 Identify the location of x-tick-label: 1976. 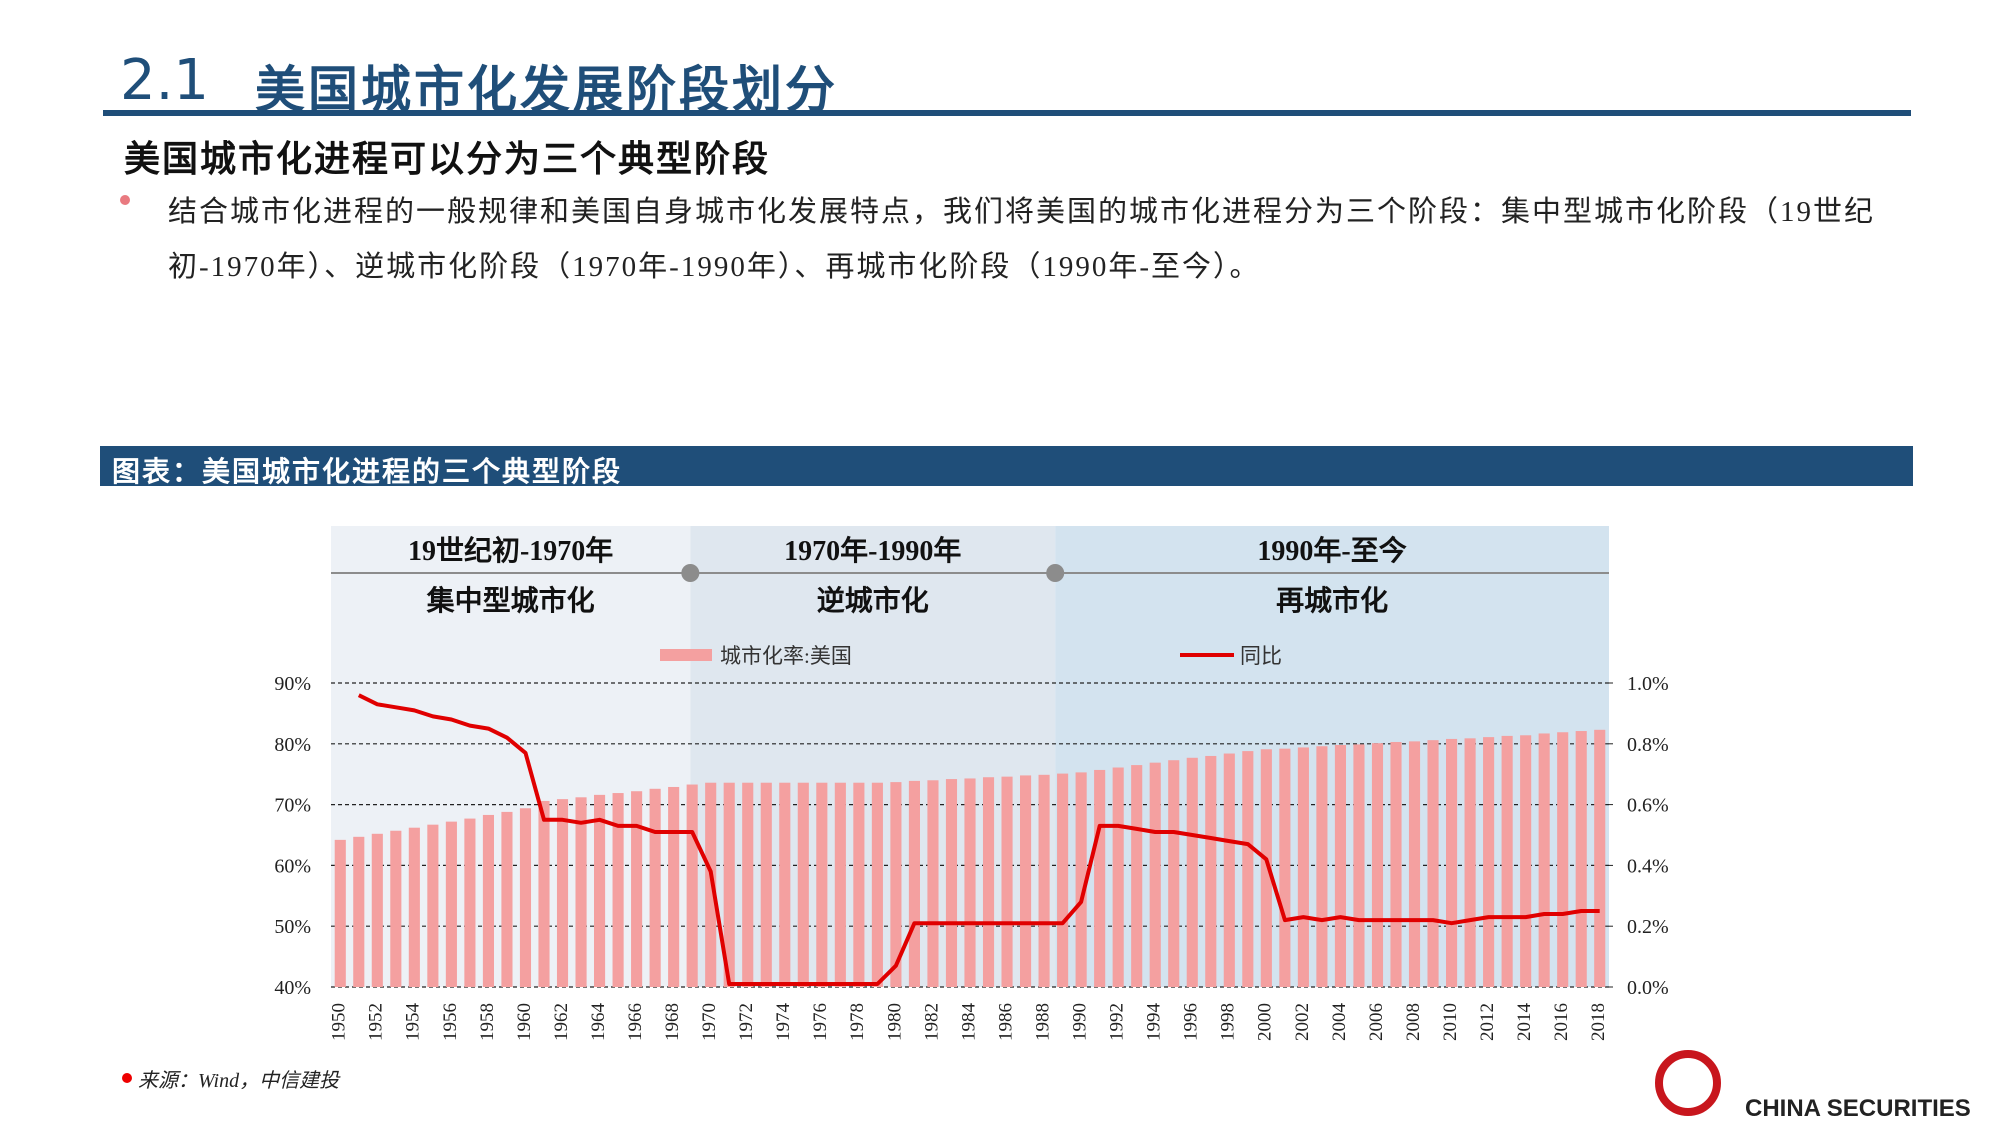
(820, 1022).